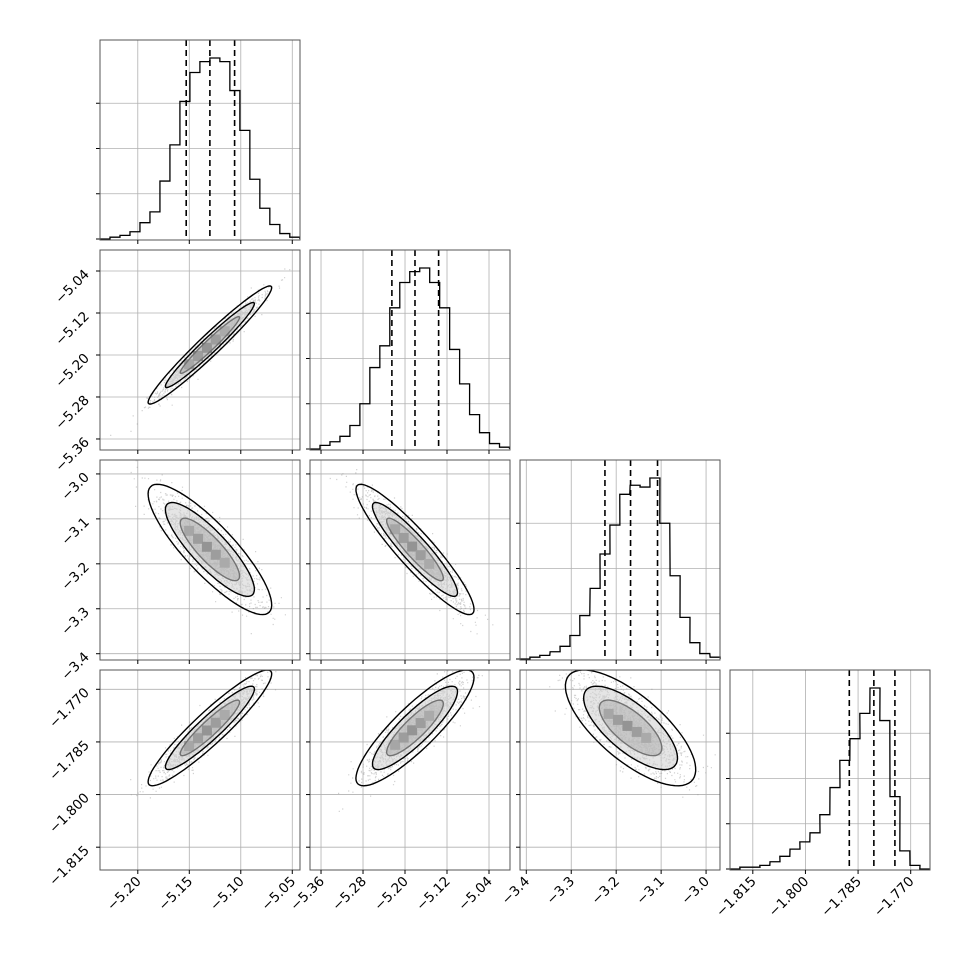  I want to click on x-tick-label-3-1: −1.800, so click(789, 897).